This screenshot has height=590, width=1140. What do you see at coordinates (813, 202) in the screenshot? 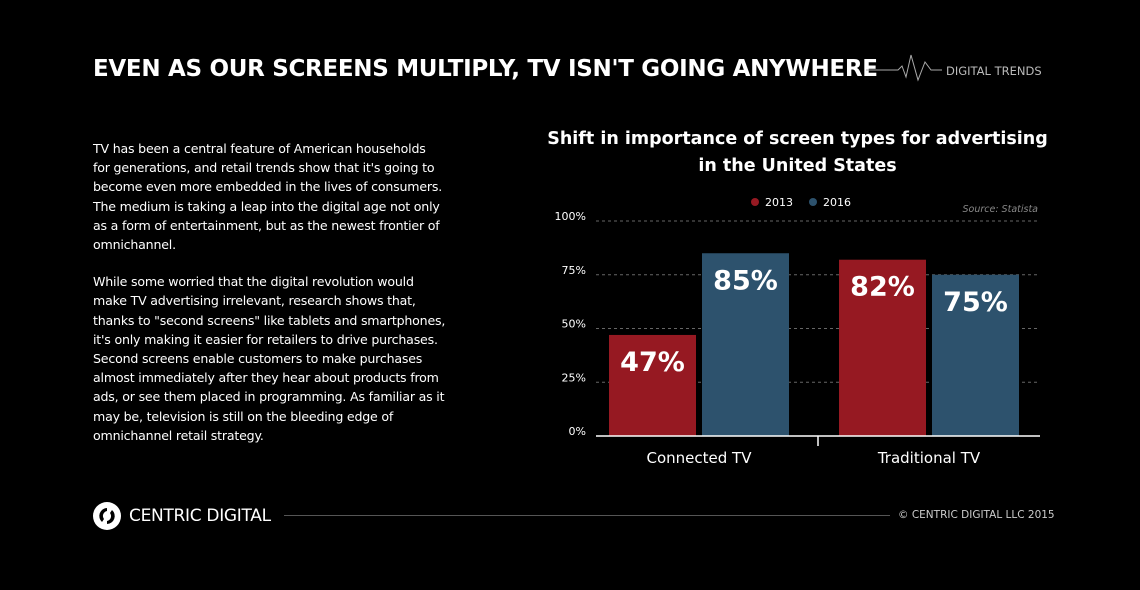
I see `legend-marker-2016` at bounding box center [813, 202].